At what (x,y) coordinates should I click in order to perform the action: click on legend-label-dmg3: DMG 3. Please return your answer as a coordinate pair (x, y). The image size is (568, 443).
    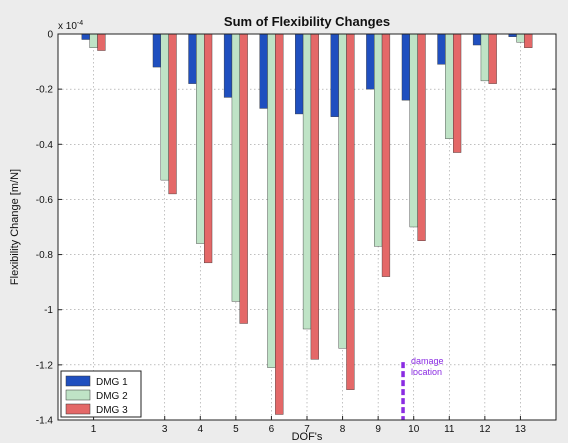
    Looking at the image, I should click on (112, 410).